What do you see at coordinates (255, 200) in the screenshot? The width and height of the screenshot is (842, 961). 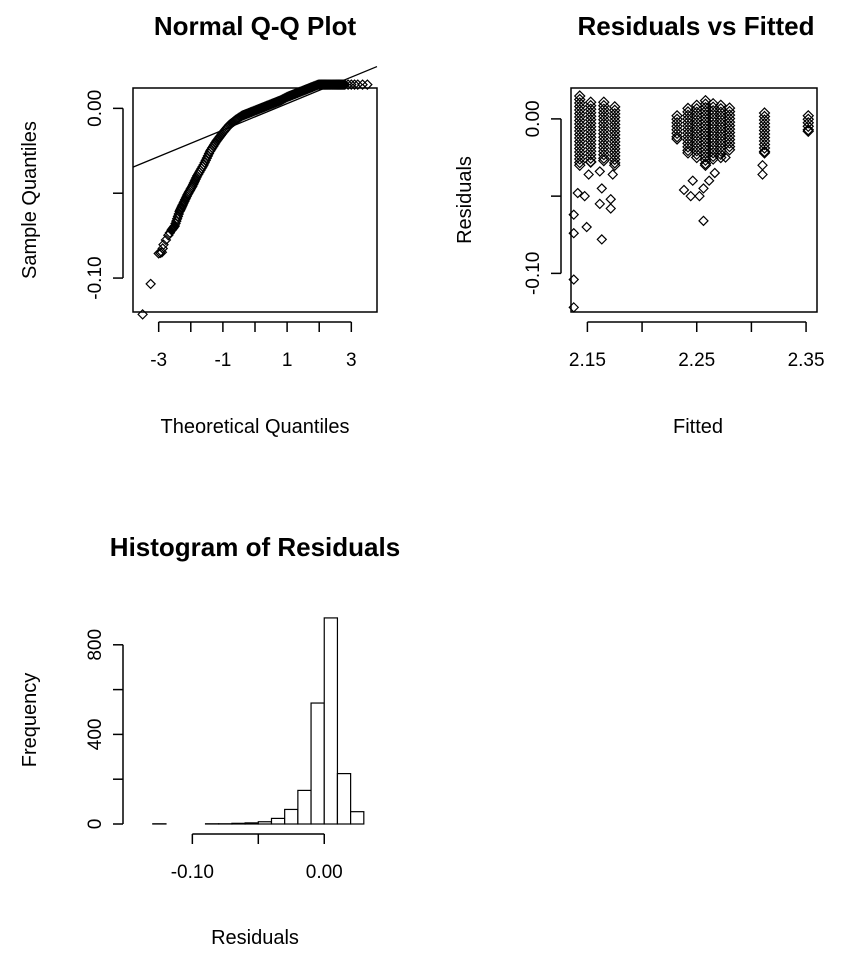 I see `qq-plot-frame` at bounding box center [255, 200].